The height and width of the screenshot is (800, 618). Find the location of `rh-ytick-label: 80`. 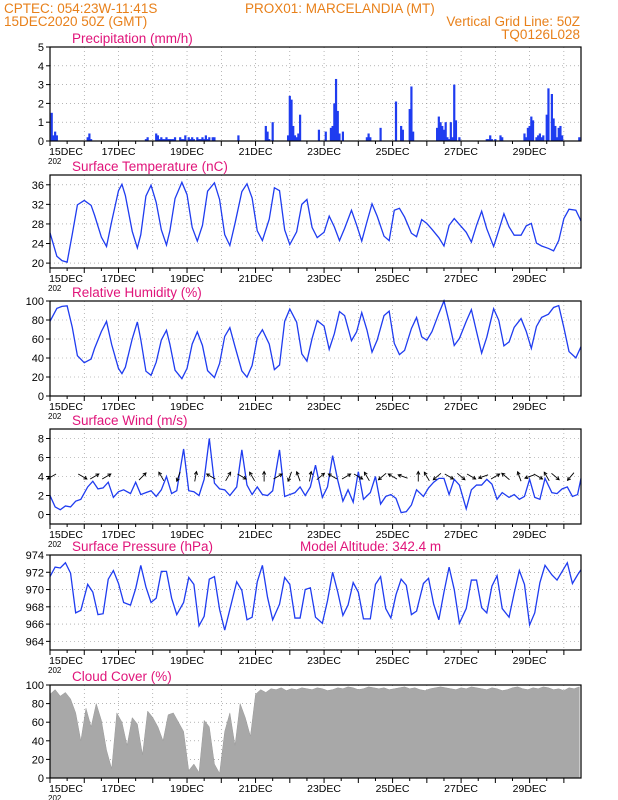

rh-ytick-label: 80 is located at coordinates (38, 321).